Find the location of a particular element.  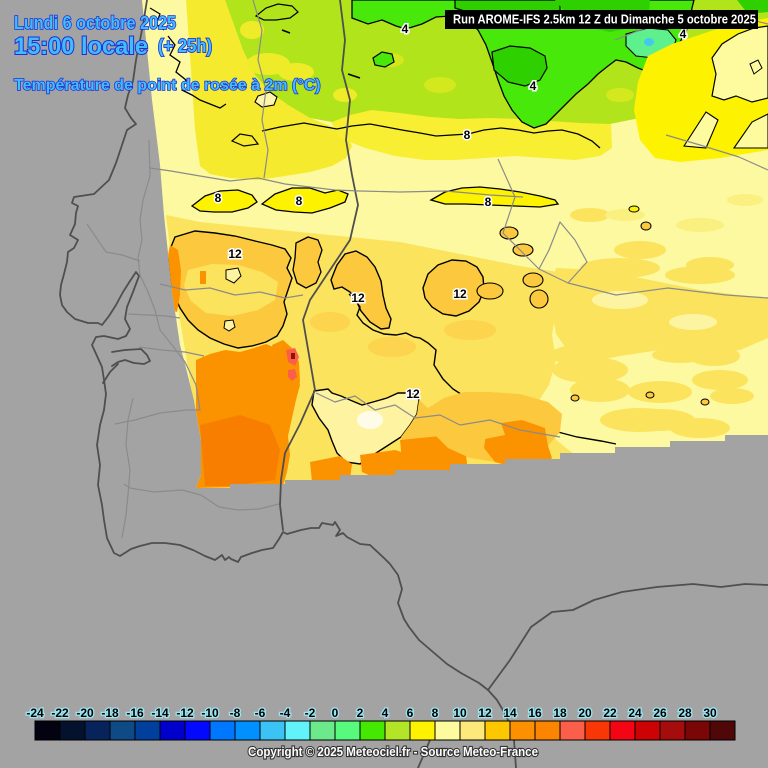

svg-text: 24 is located at coordinates (635, 713).